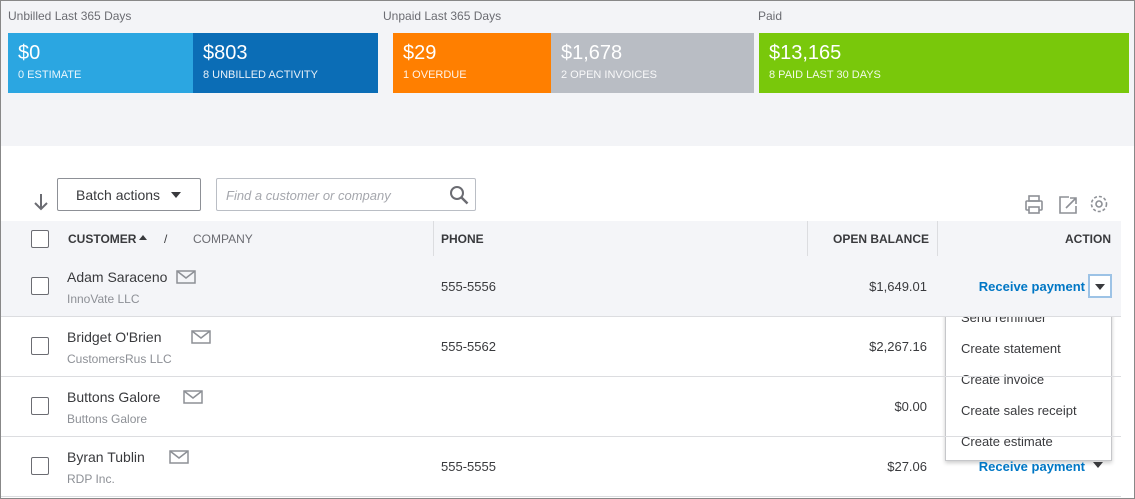  Describe the element at coordinates (770, 16) in the screenshot. I see `group-label: Paid` at that location.